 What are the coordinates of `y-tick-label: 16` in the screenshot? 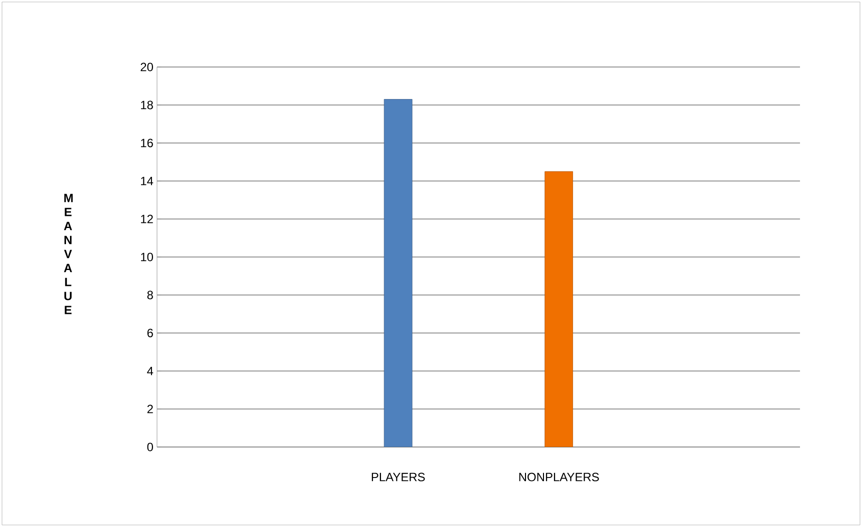 It's located at (147, 143).